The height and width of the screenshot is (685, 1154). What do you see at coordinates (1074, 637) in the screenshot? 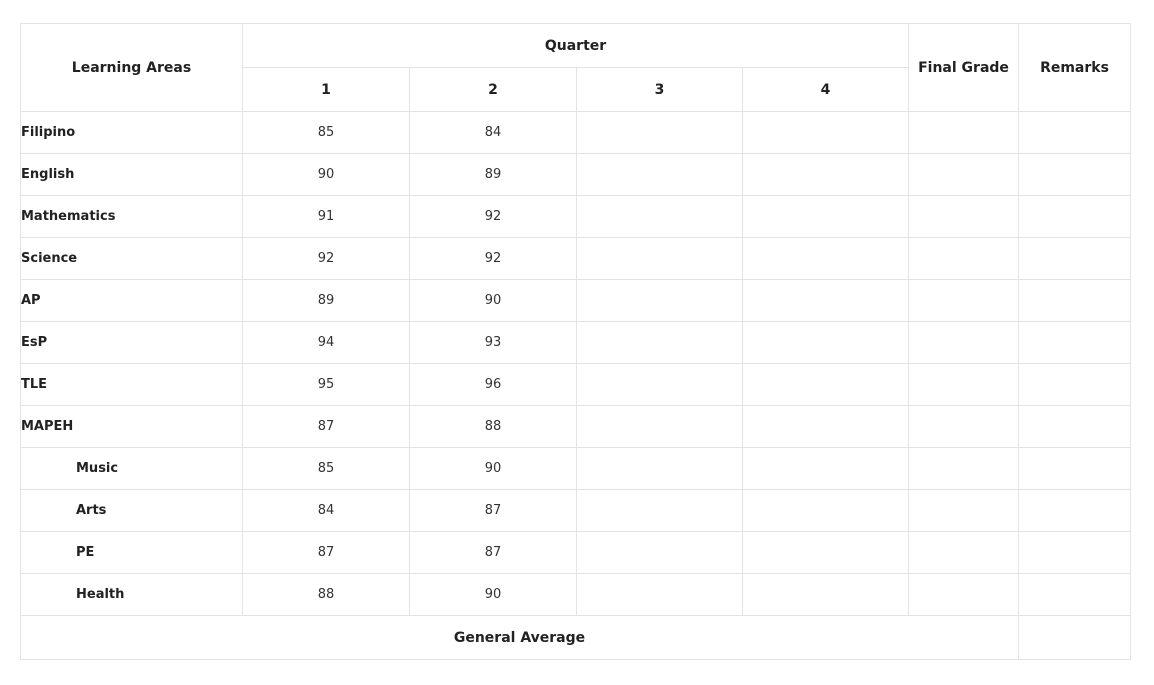
I see `general-average-value` at bounding box center [1074, 637].